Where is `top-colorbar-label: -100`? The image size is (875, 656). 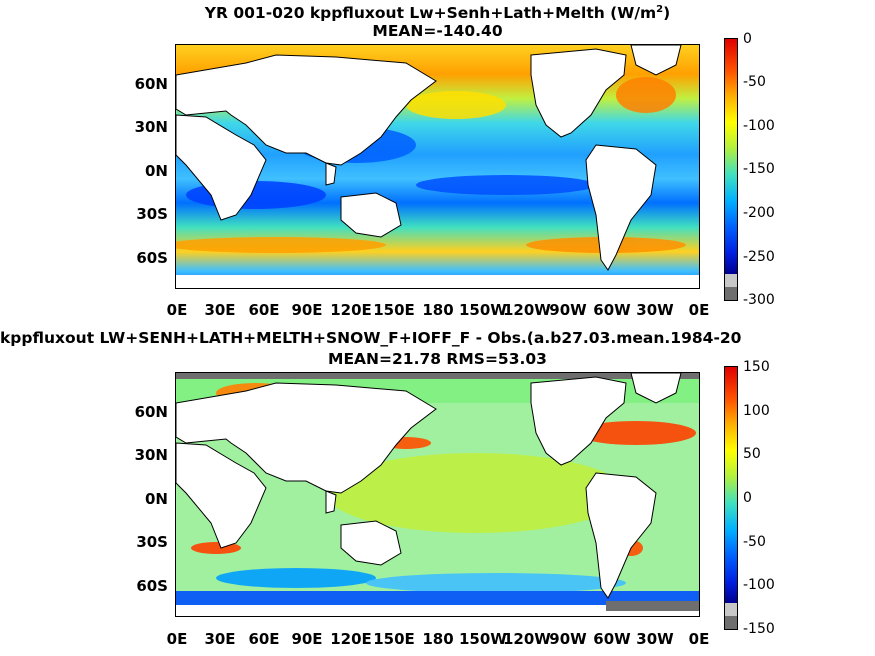 top-colorbar-label: -100 is located at coordinates (759, 126).